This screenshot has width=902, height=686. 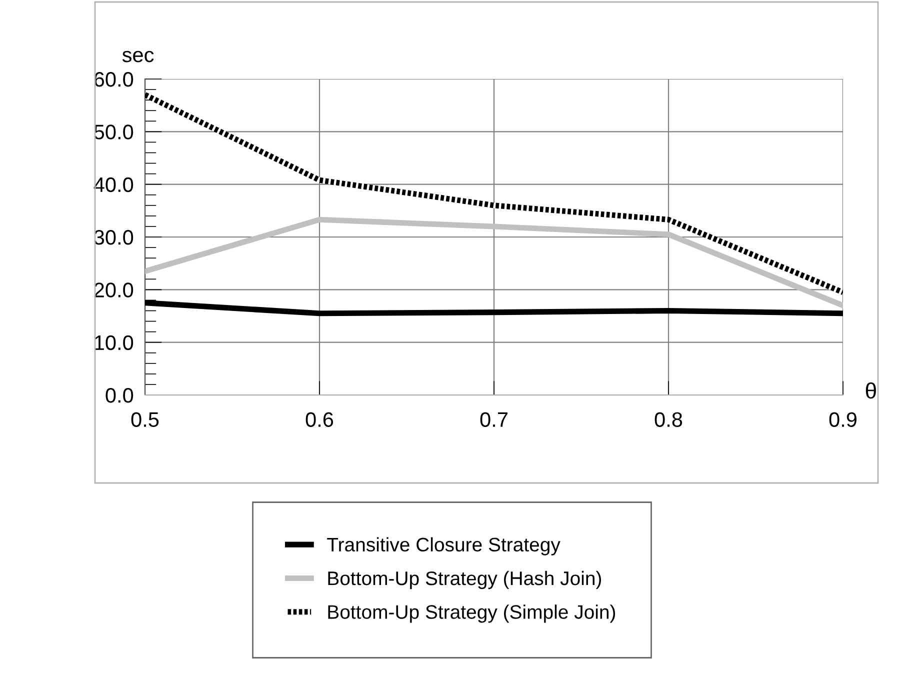 What do you see at coordinates (114, 237) in the screenshot?
I see `y-tick-label: 30.0` at bounding box center [114, 237].